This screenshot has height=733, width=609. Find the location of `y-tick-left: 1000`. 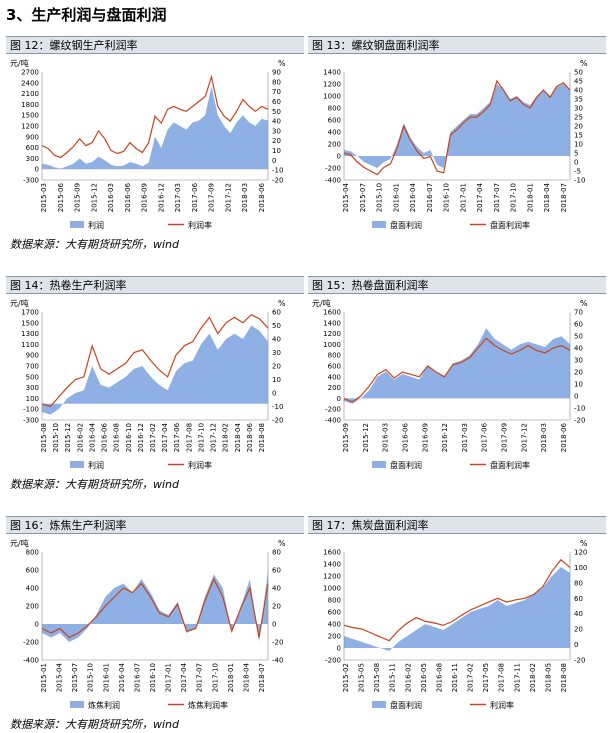

y-tick-left: 1000 is located at coordinates (332, 589).